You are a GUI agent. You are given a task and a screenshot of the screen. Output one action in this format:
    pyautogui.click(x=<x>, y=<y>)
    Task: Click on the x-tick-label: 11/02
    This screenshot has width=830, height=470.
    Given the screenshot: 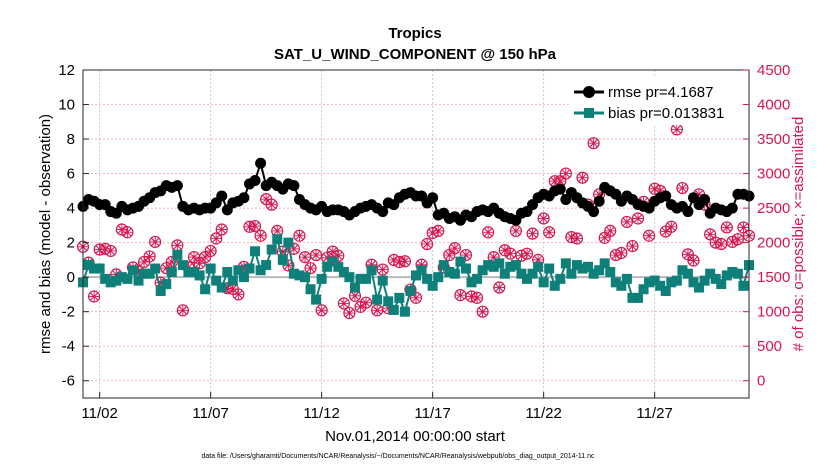 What is the action you would take?
    pyautogui.click(x=99, y=413)
    